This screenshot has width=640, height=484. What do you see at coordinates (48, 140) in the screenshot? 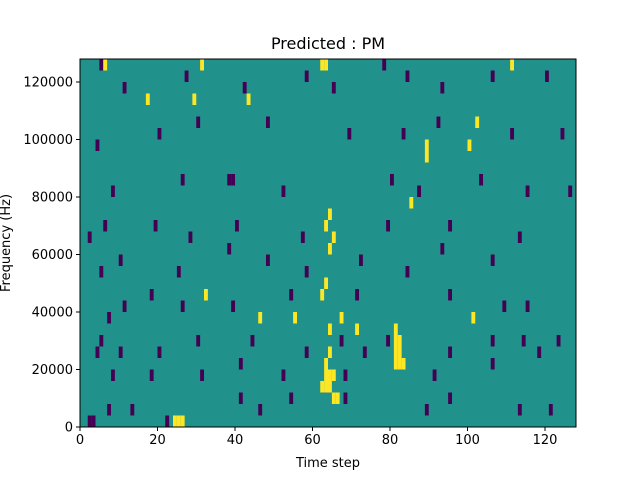
I see `y-tick-label: 100000` at bounding box center [48, 140].